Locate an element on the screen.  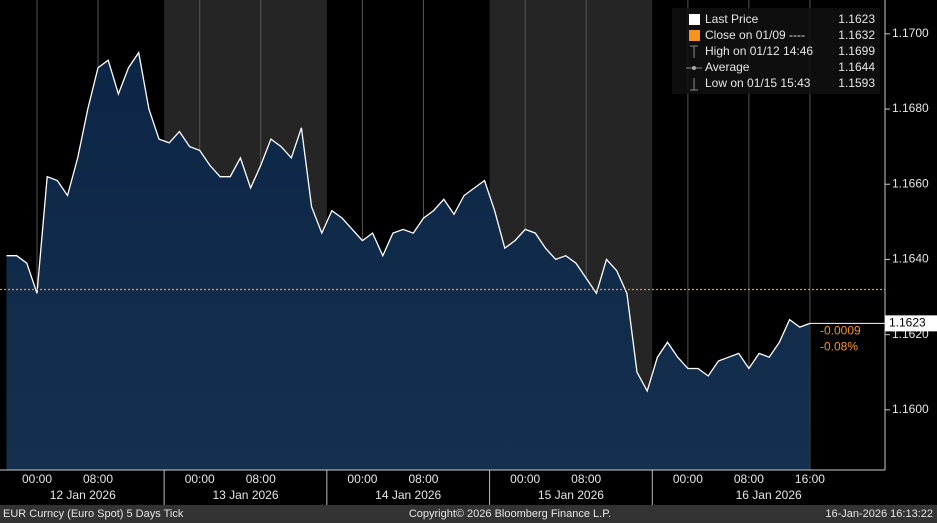
legend-value: 1.1623 is located at coordinates (856, 19).